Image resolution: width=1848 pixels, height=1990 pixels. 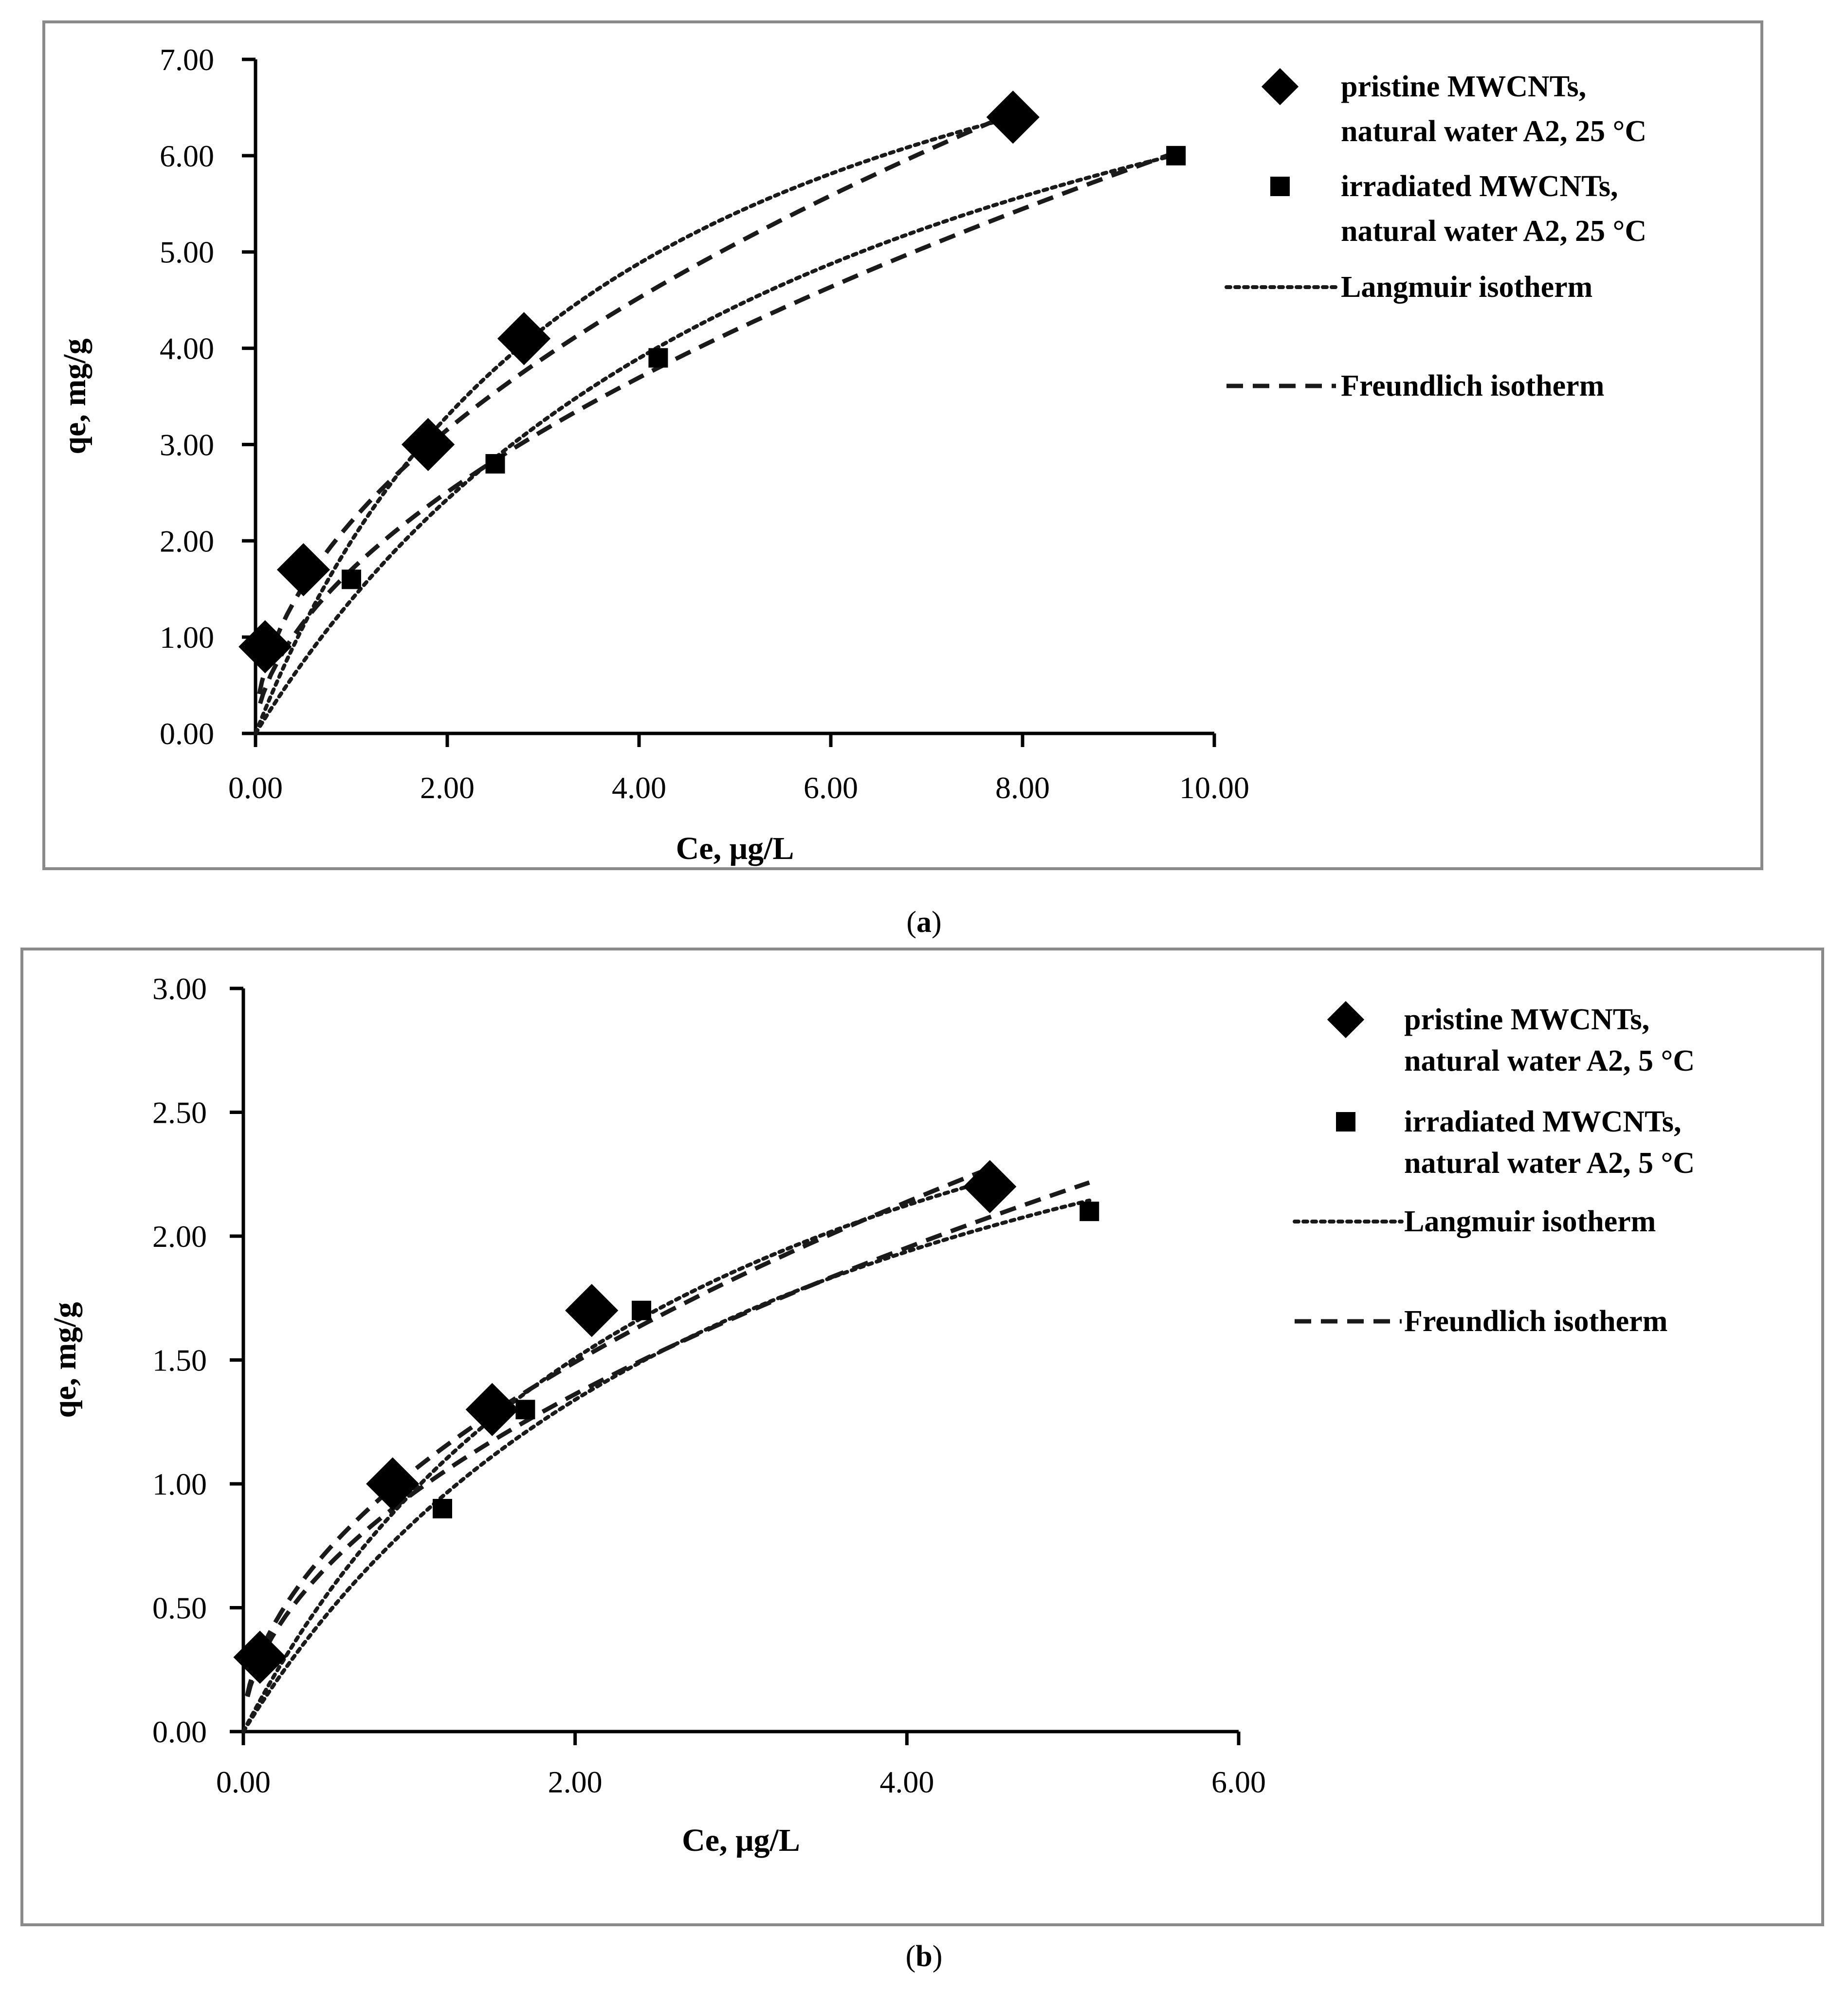 I want to click on chart-a-x-tick-label: 10.00, so click(x=1214, y=787).